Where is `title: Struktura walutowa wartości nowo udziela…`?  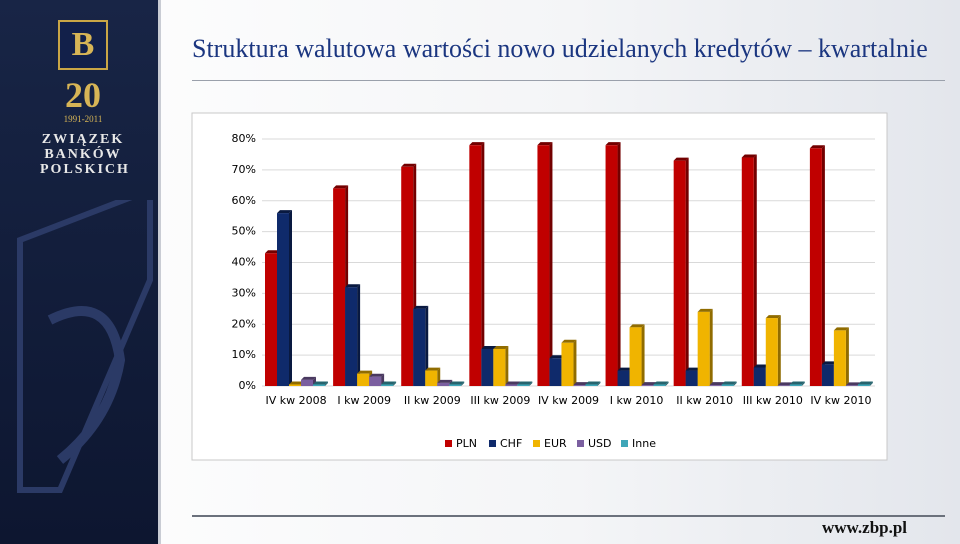 title: Struktura walutowa wartości nowo udziela… is located at coordinates (560, 48).